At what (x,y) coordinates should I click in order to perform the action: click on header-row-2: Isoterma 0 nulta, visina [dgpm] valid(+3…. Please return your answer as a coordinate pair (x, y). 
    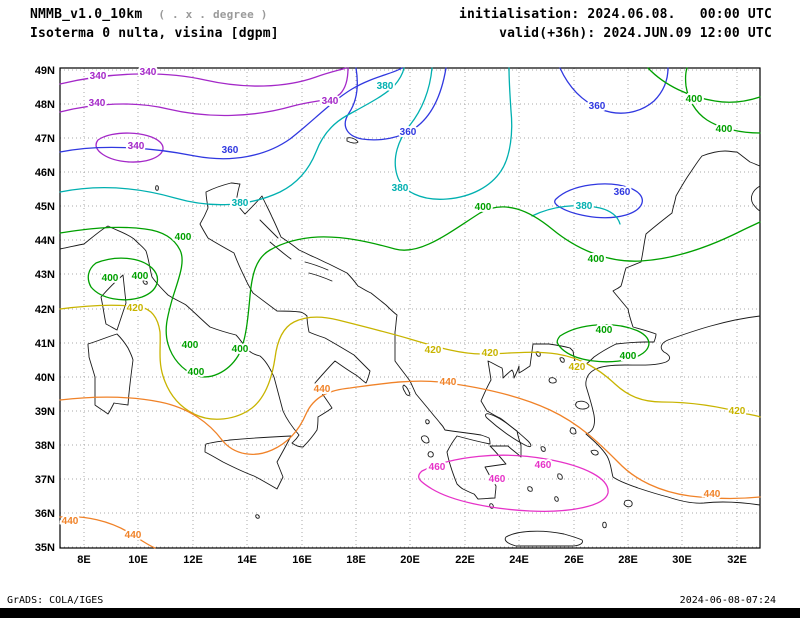
    Looking at the image, I should click on (401, 33).